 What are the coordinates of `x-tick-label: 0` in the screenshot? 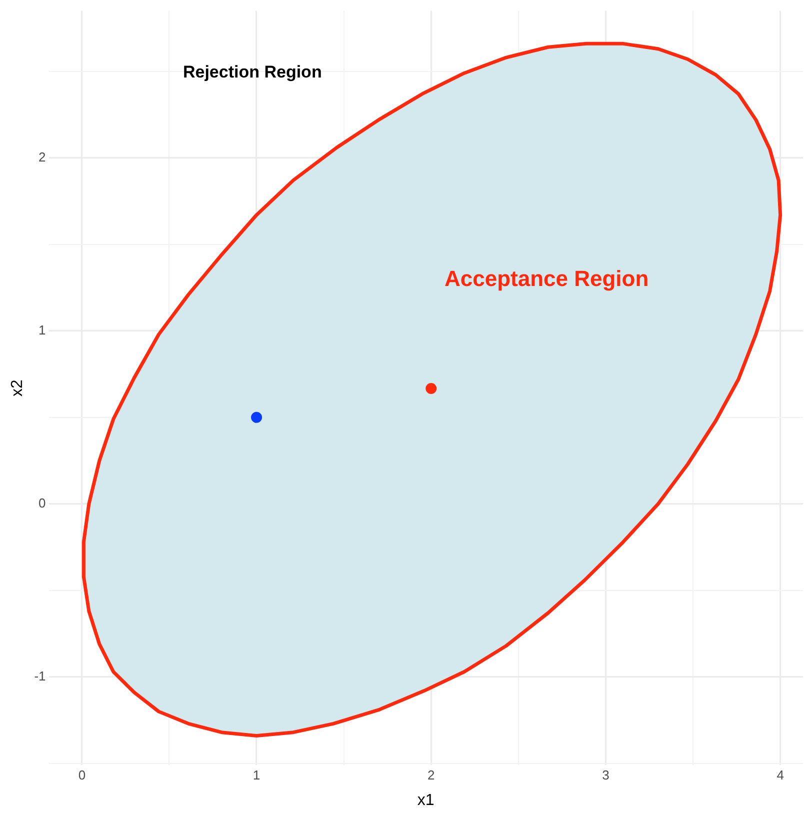 It's located at (82, 775).